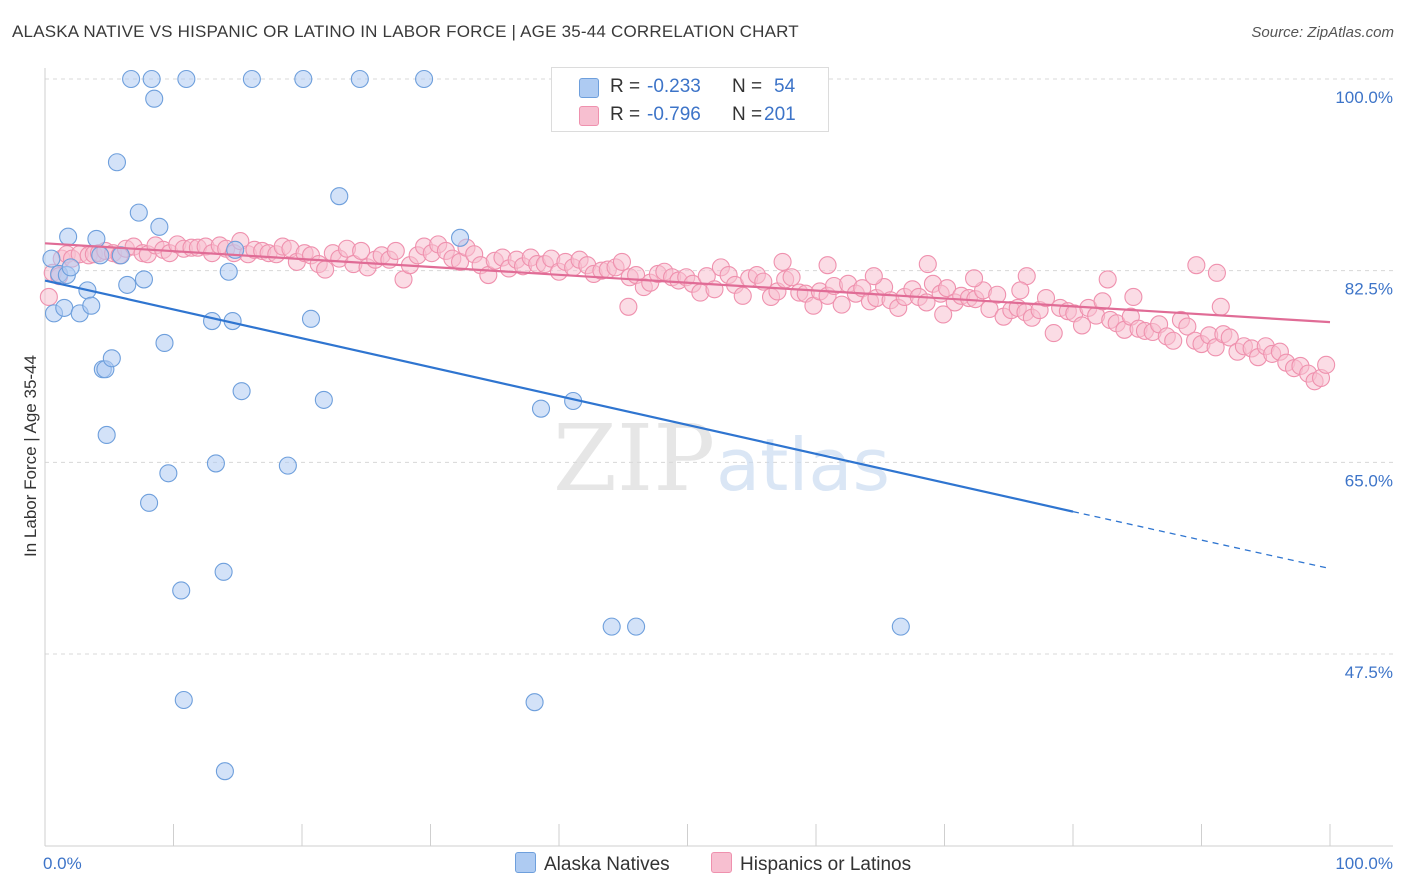  I want to click on correlation-legend: R = -0.233 N = 54 R = -0.796 N = 201, so click(690, 99).